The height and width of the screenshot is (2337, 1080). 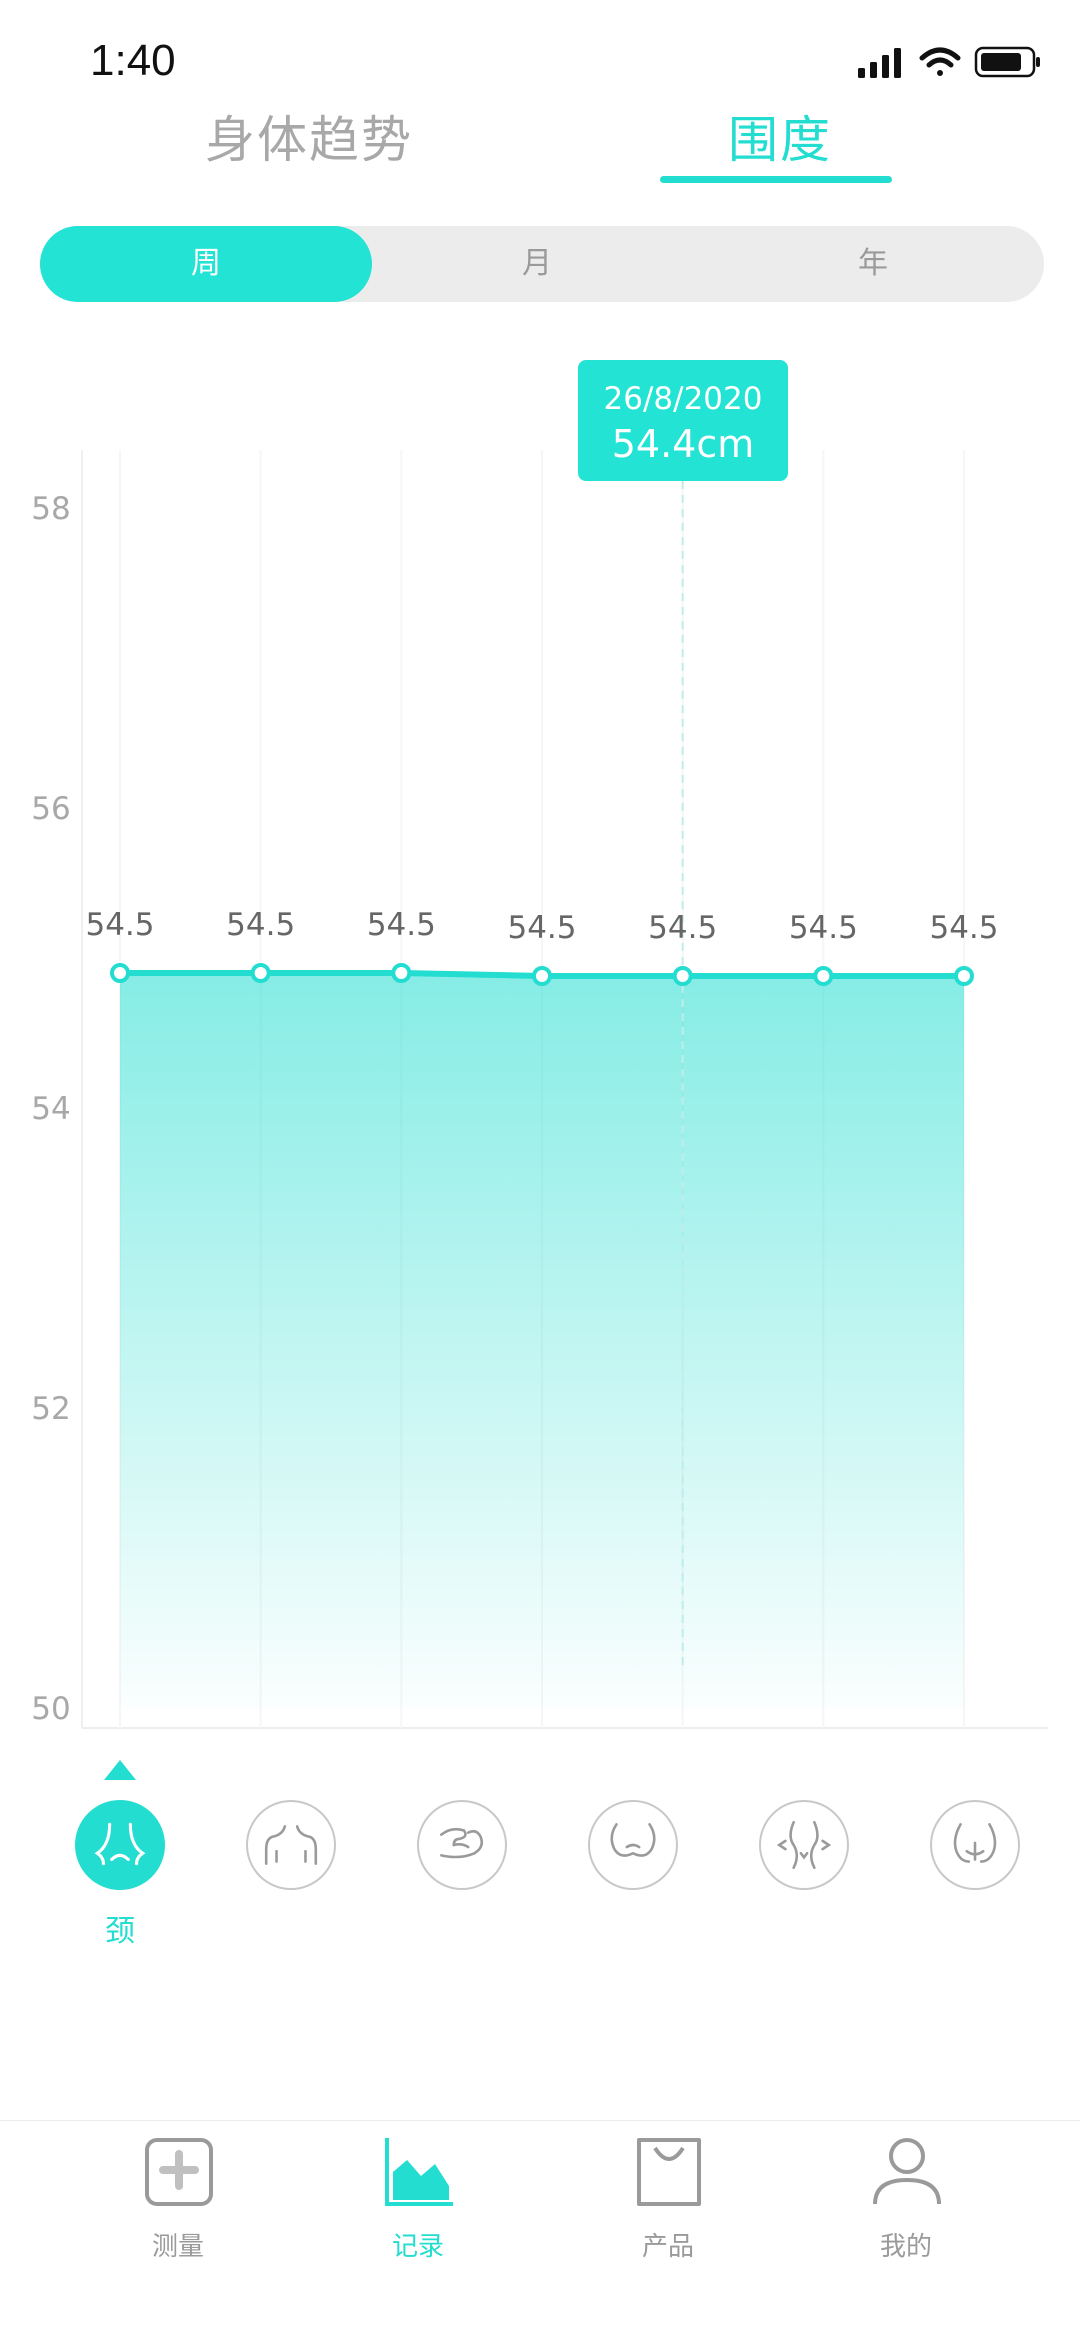 I want to click on nav-record-label: 记录, so click(x=417, y=2247).